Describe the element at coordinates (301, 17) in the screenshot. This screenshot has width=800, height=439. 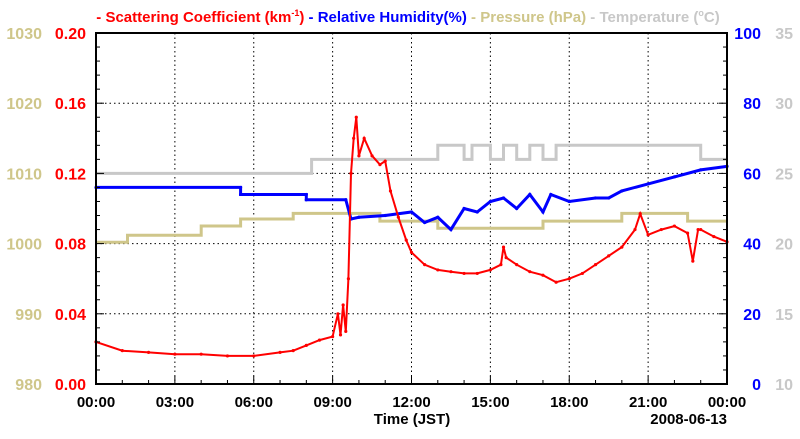
I see `legend-entry-tail: )` at that location.